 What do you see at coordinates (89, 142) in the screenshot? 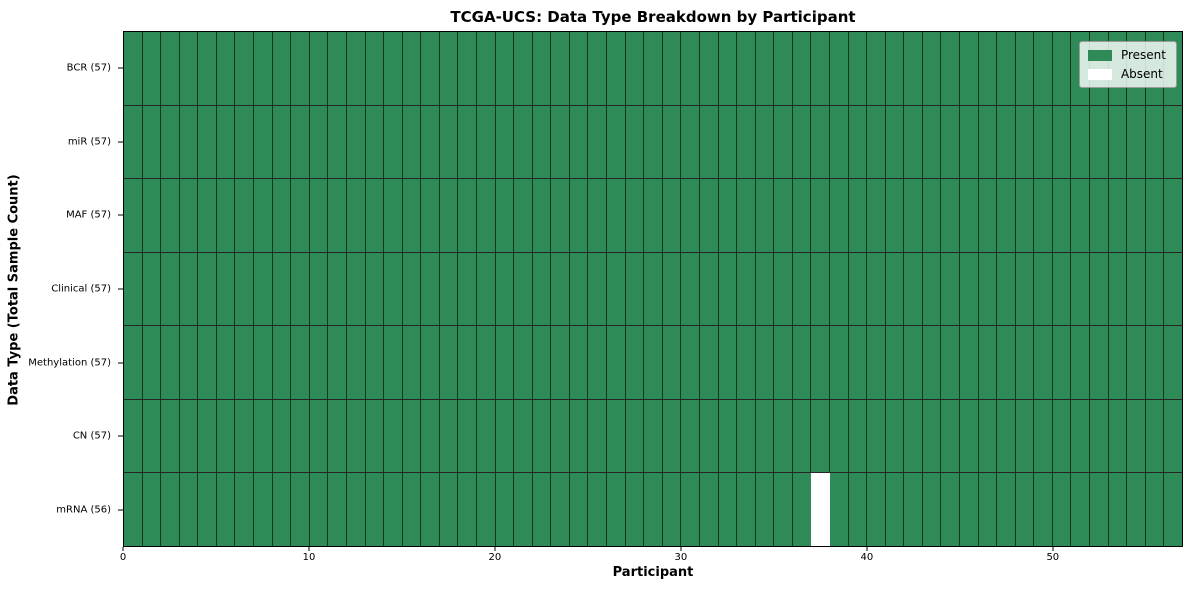
I see `y-tick-label: miR (57)` at bounding box center [89, 142].